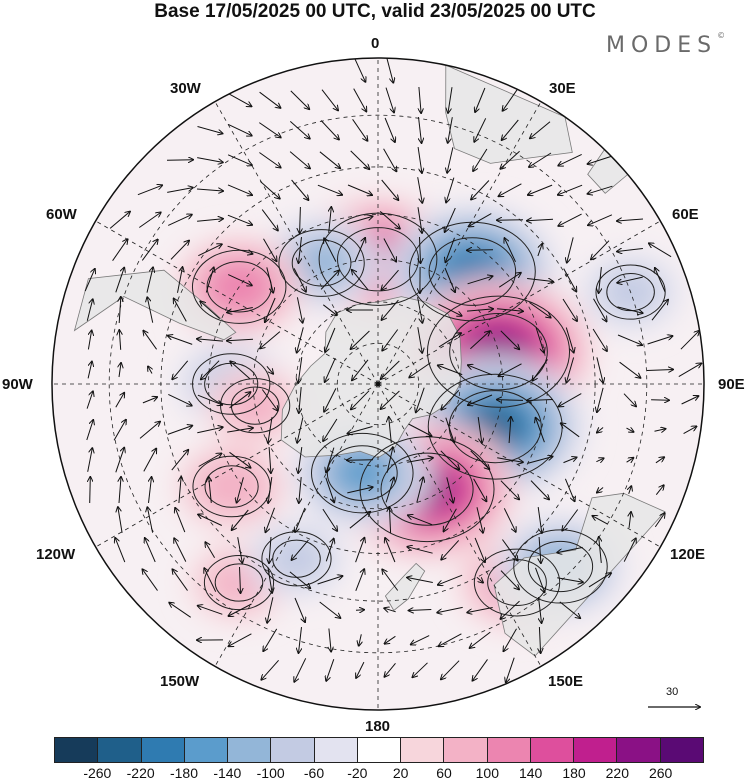  What do you see at coordinates (314, 773) in the screenshot?
I see `colorbar-tick-label: -60` at bounding box center [314, 773].